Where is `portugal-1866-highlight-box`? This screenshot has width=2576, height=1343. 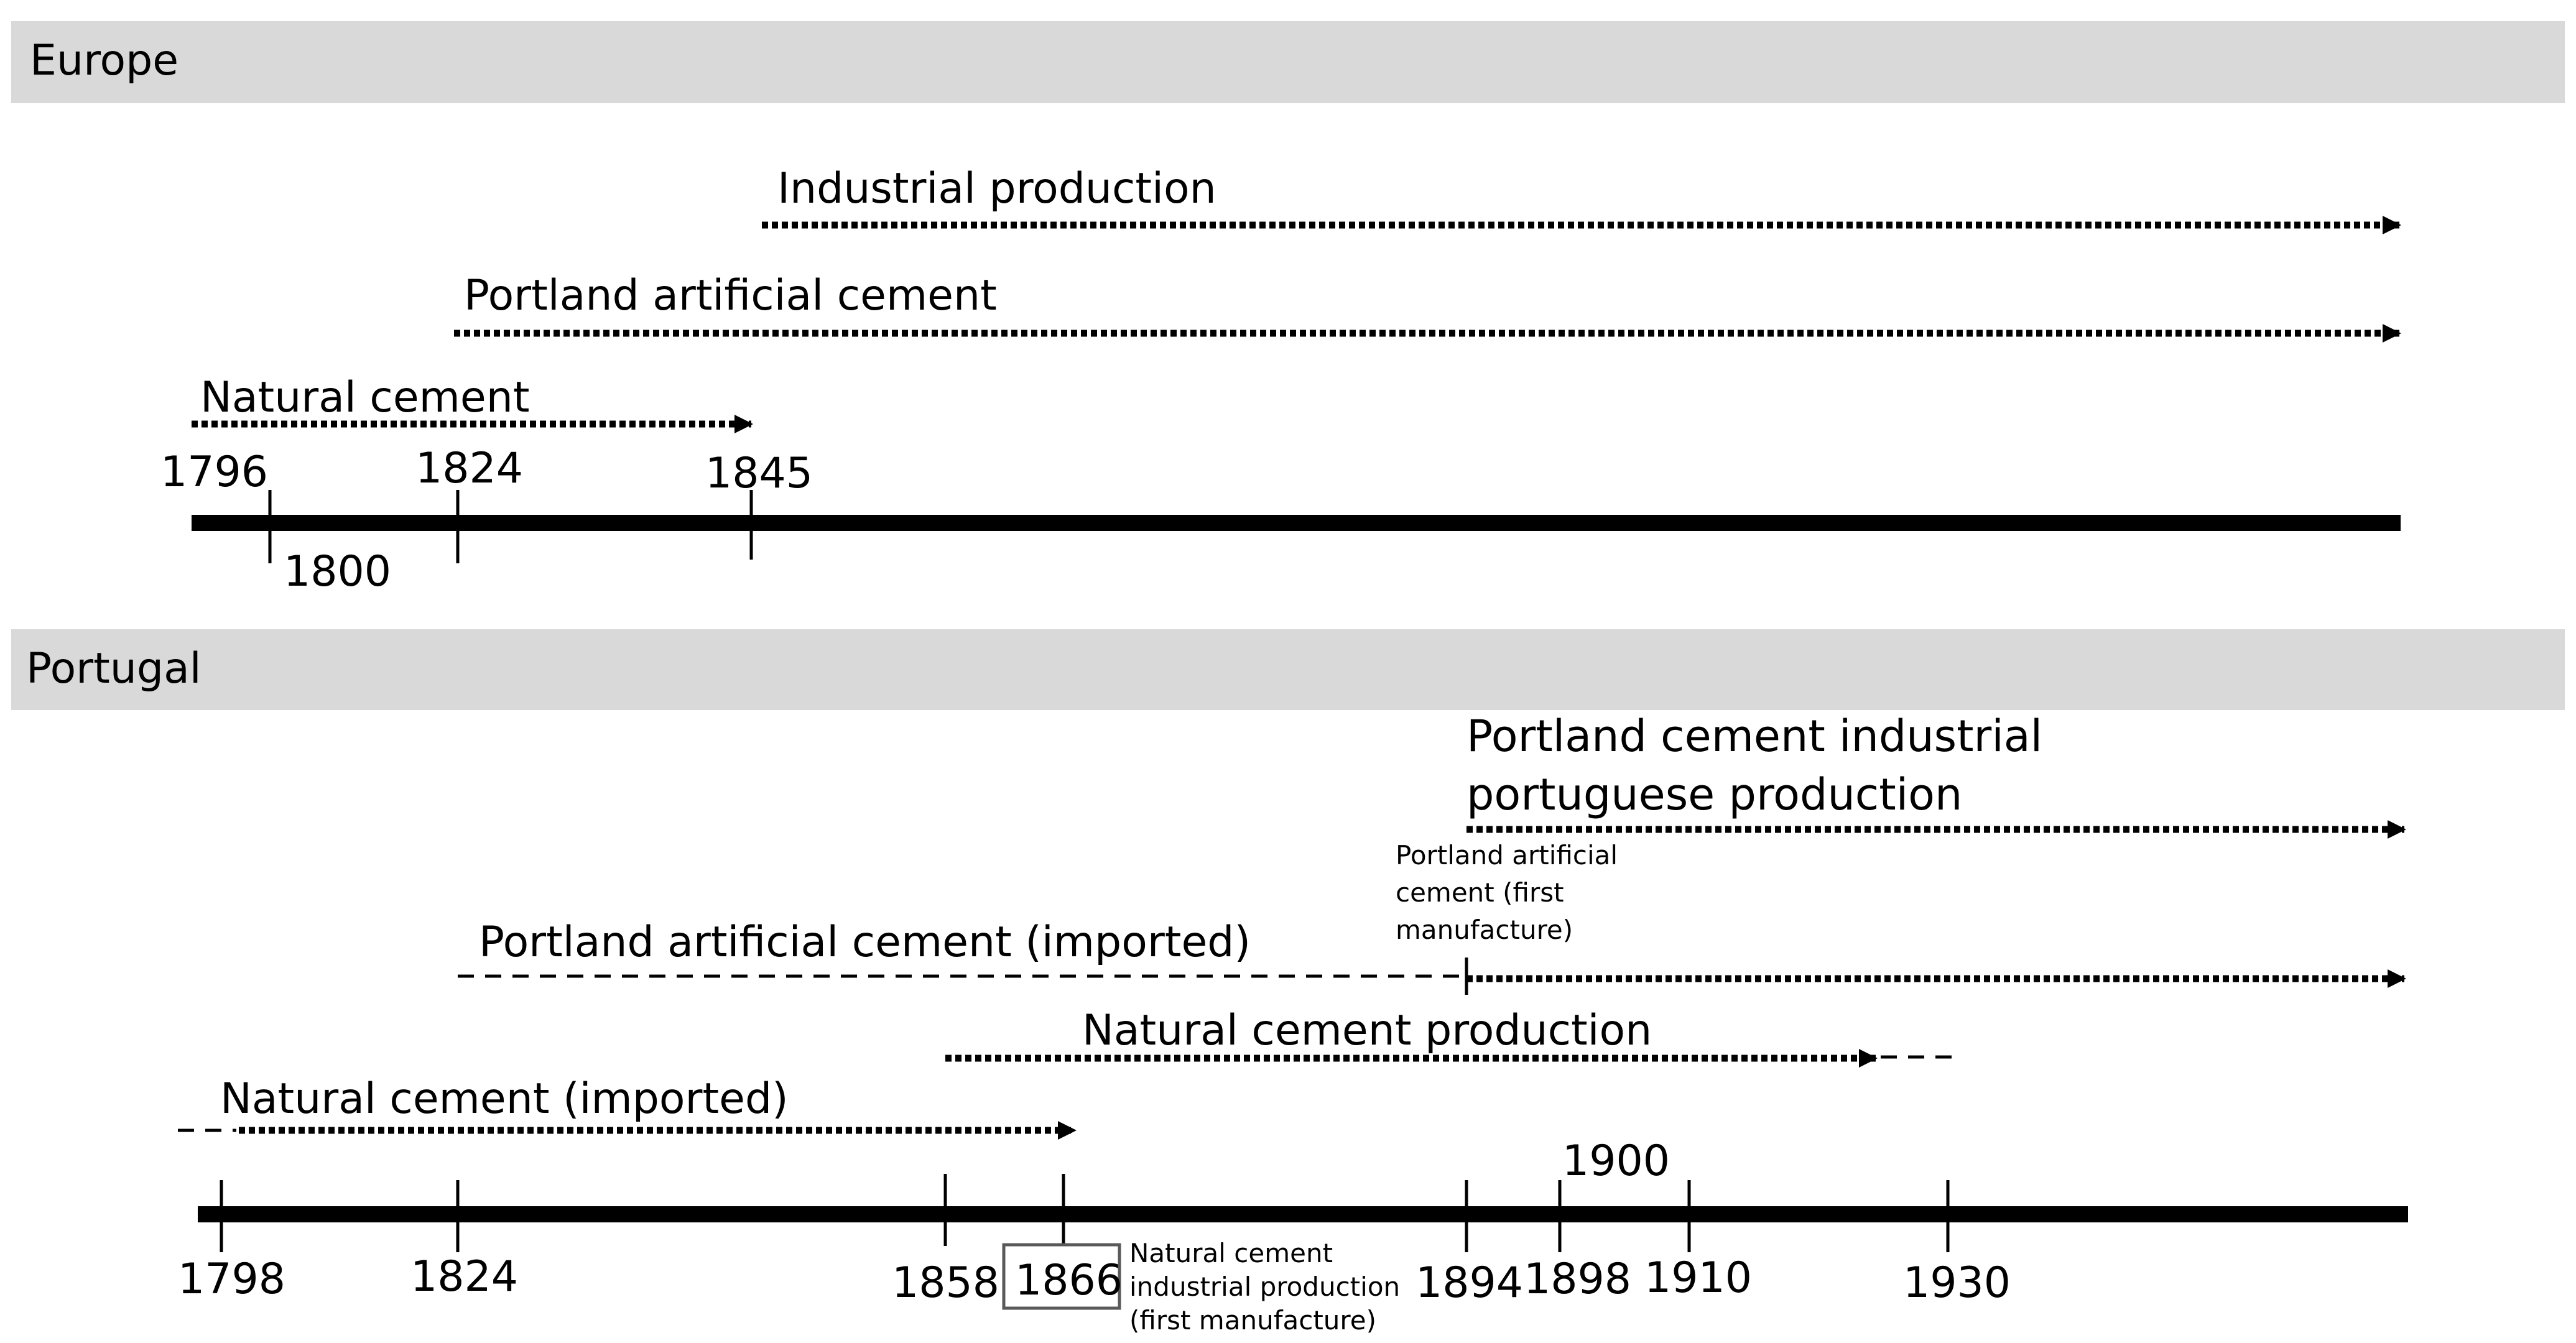
portugal-1866-highlight-box is located at coordinates (1062, 1276).